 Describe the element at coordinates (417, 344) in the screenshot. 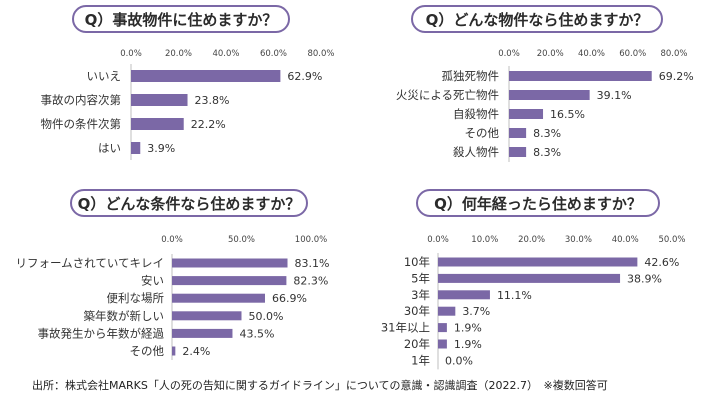

I see `category-label: 20年` at that location.